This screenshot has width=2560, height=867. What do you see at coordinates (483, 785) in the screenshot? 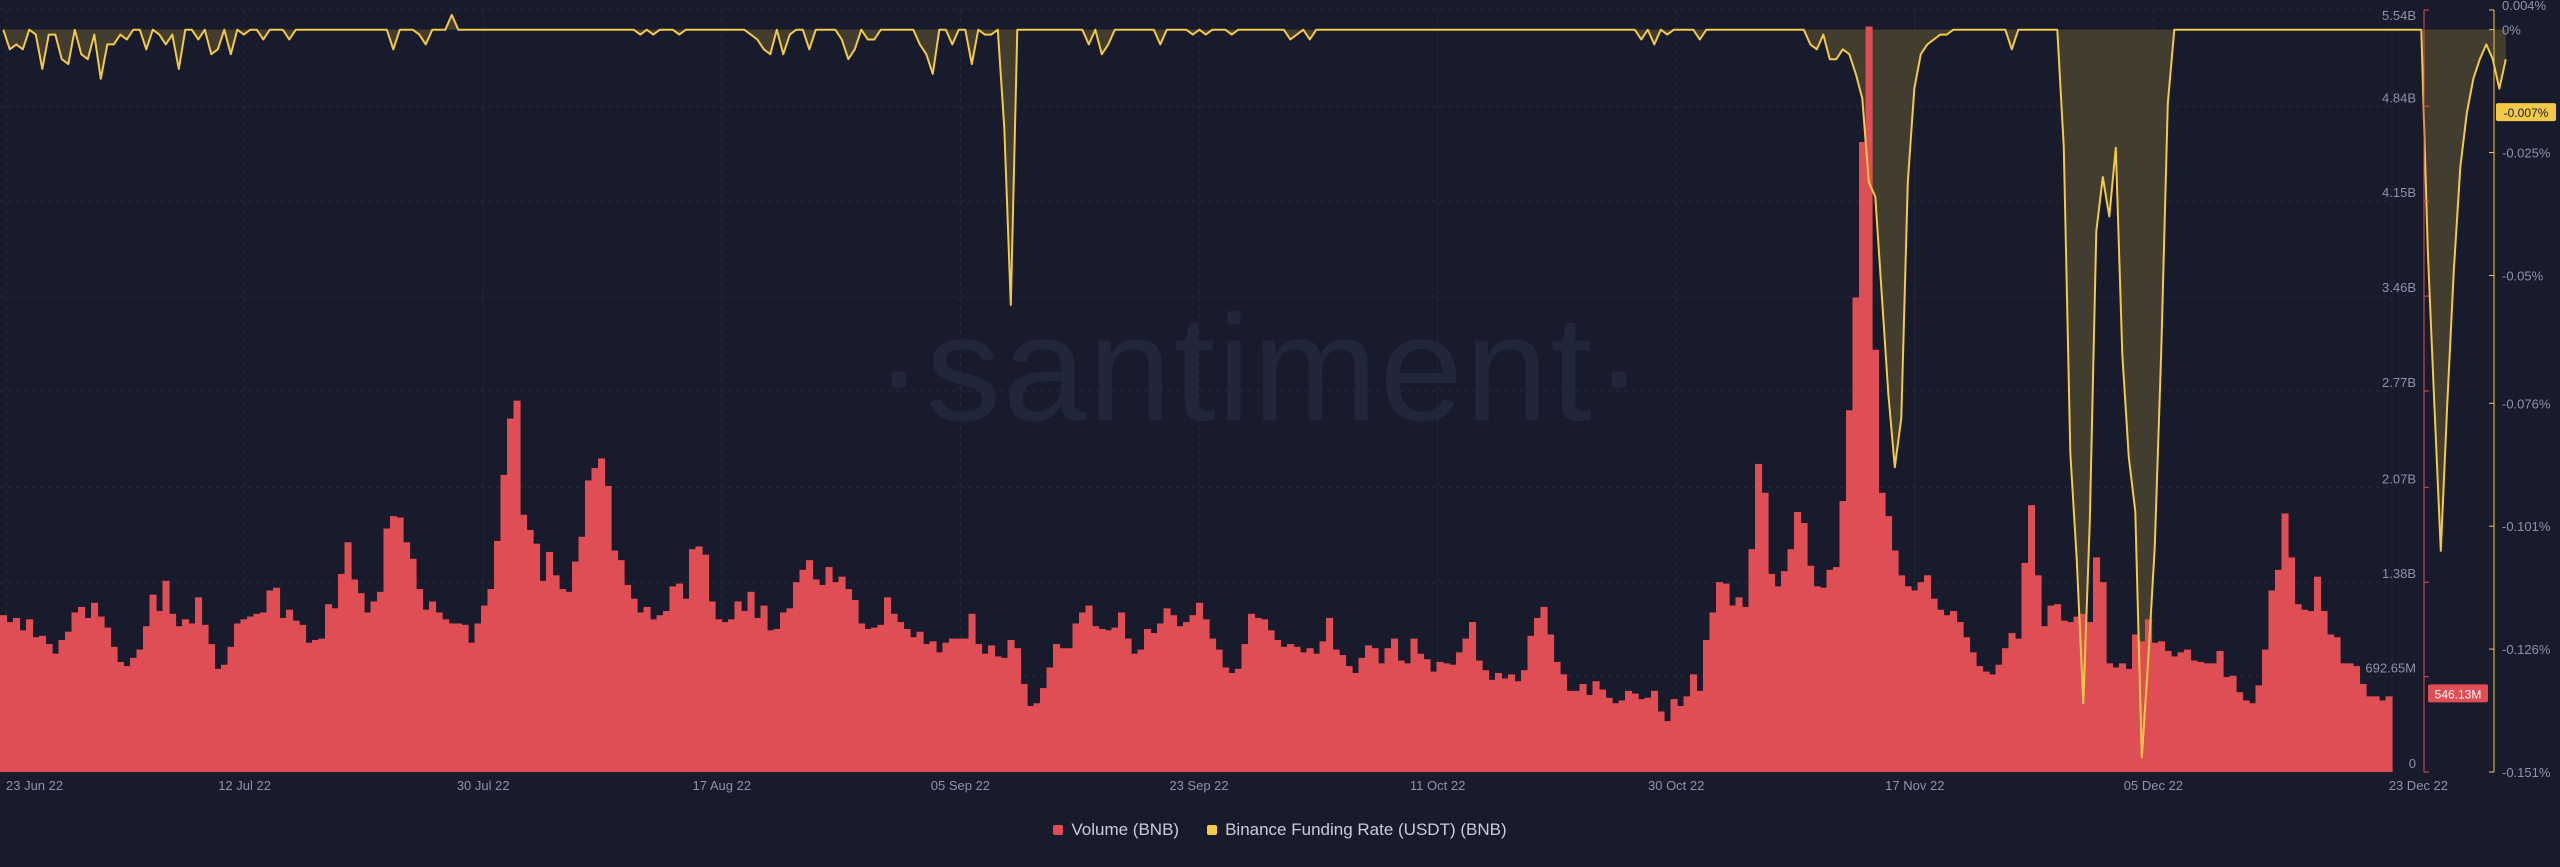
I see `x-axis-tick-label: 30 Jul 22` at bounding box center [483, 785].